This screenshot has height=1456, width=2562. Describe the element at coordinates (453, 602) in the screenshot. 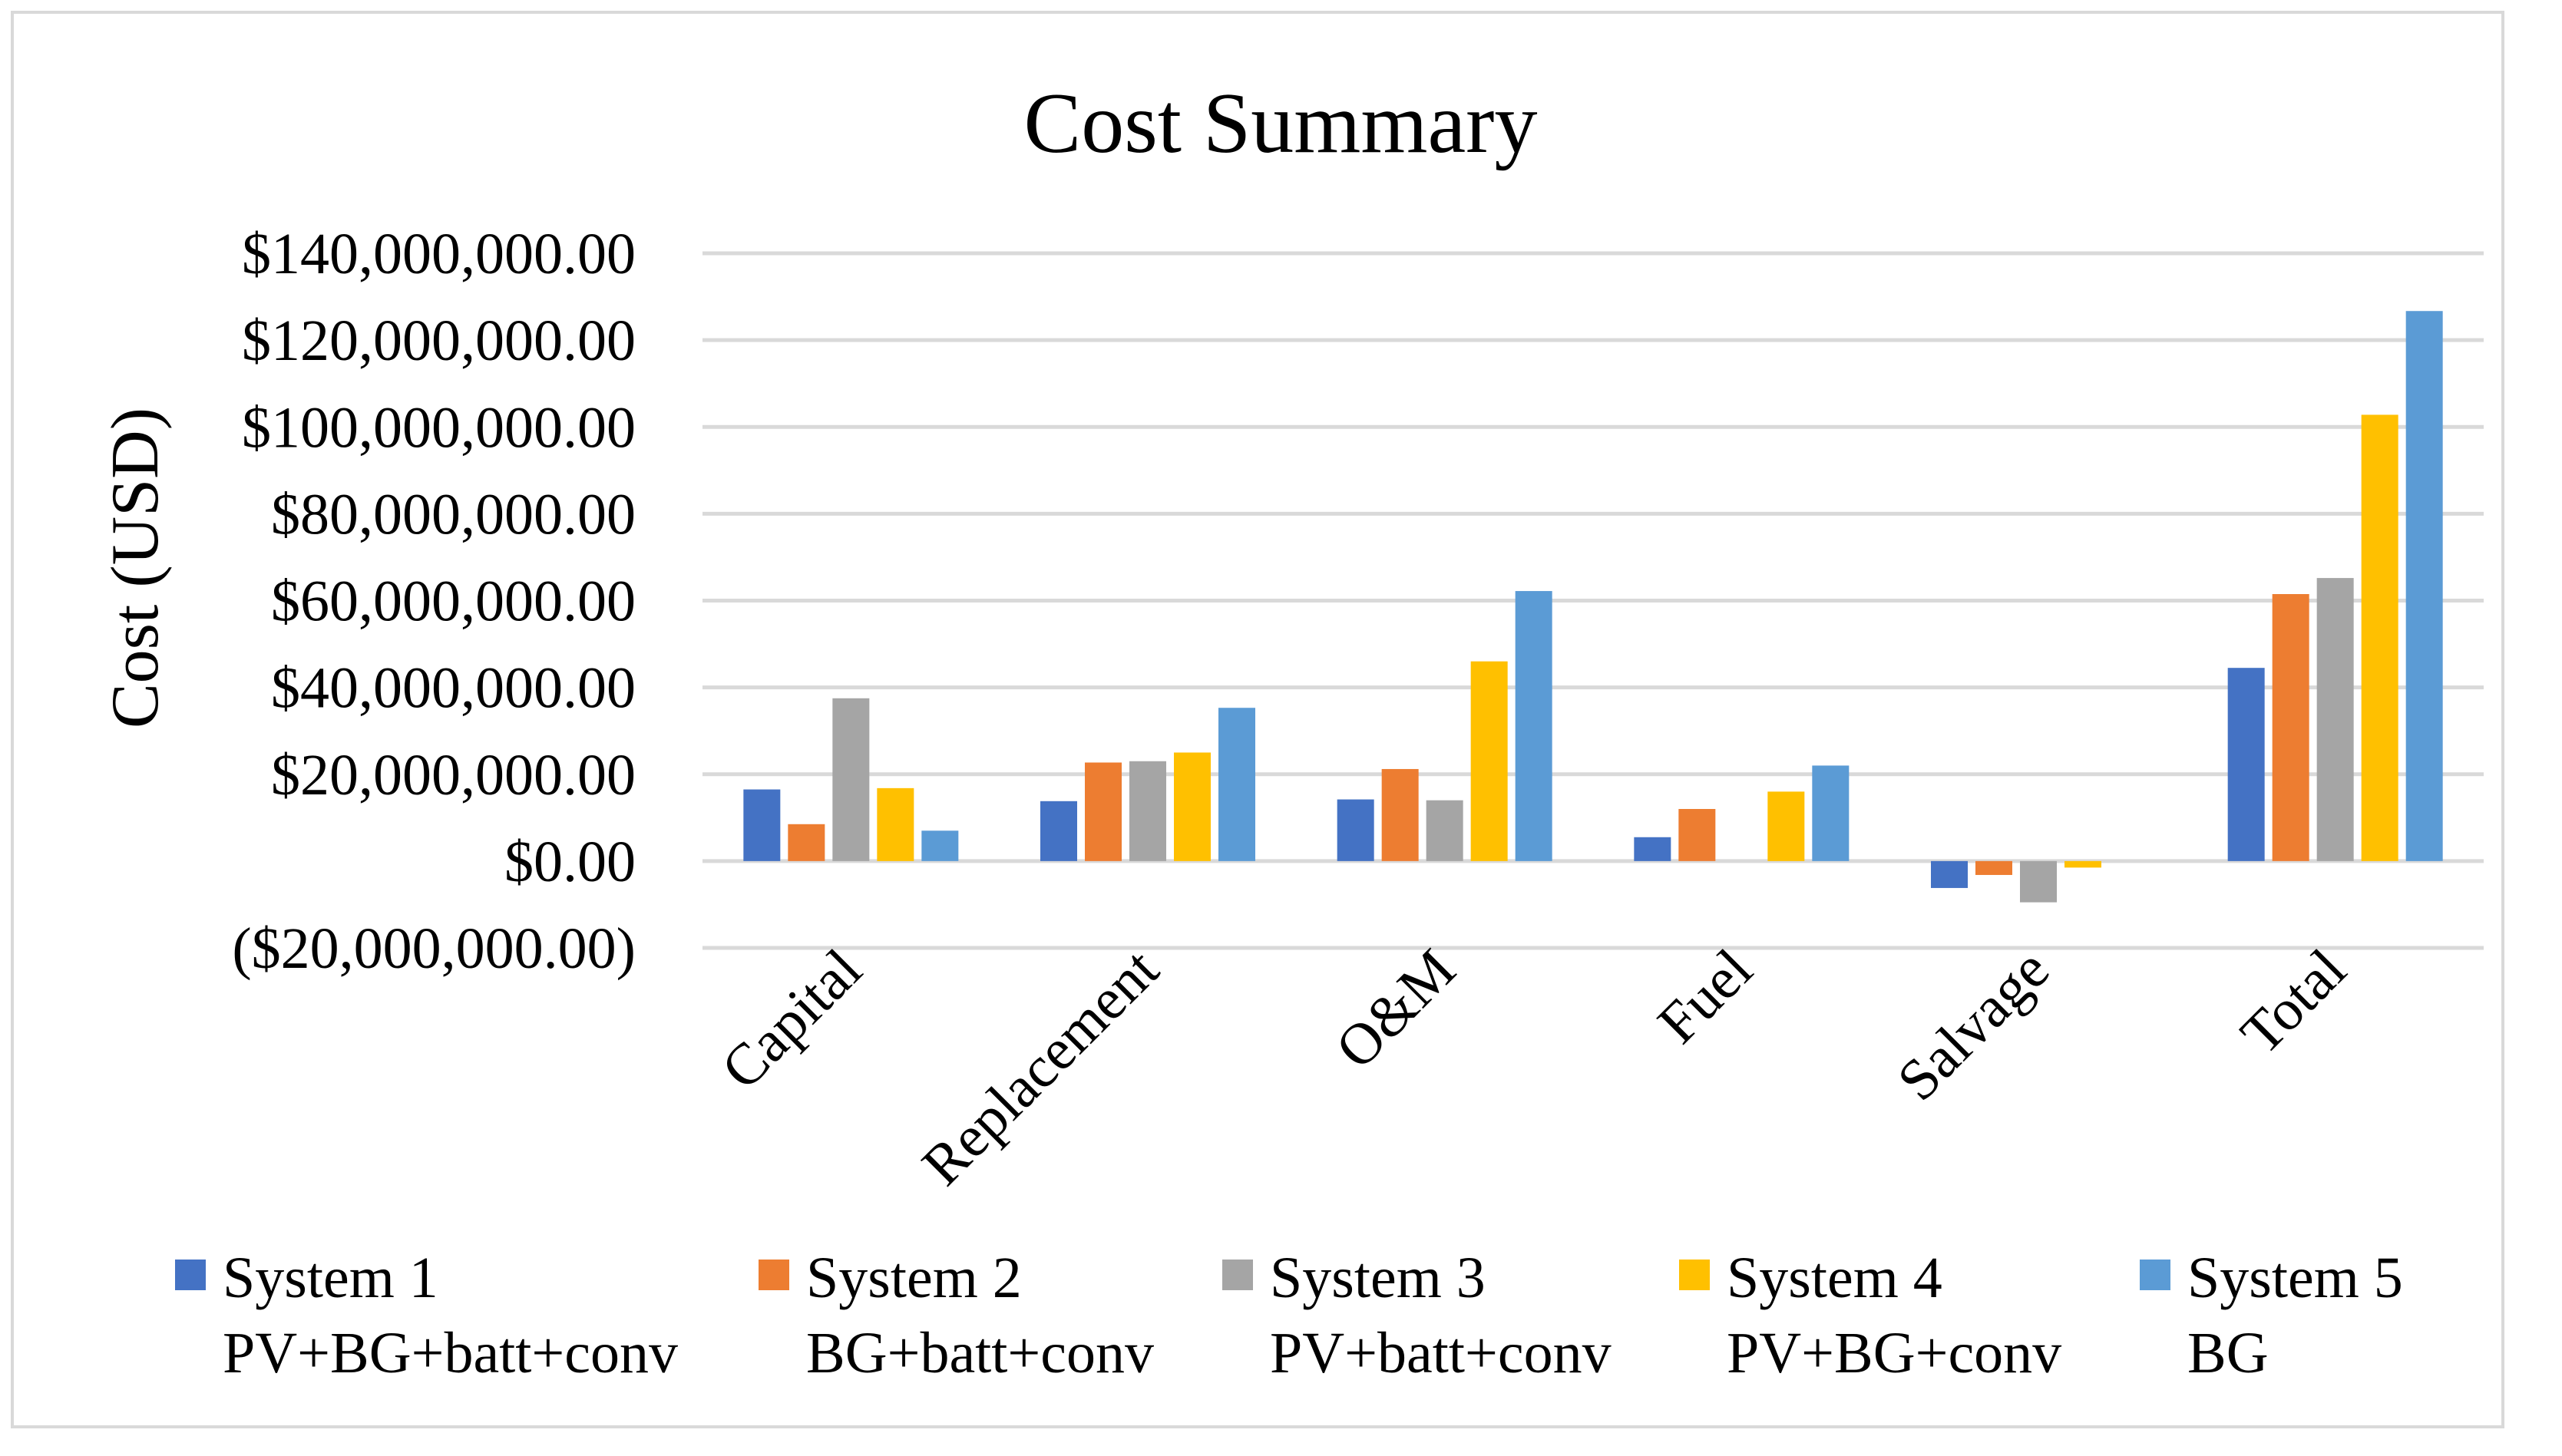

I see `y-tick-label: $60,000,000.00` at that location.